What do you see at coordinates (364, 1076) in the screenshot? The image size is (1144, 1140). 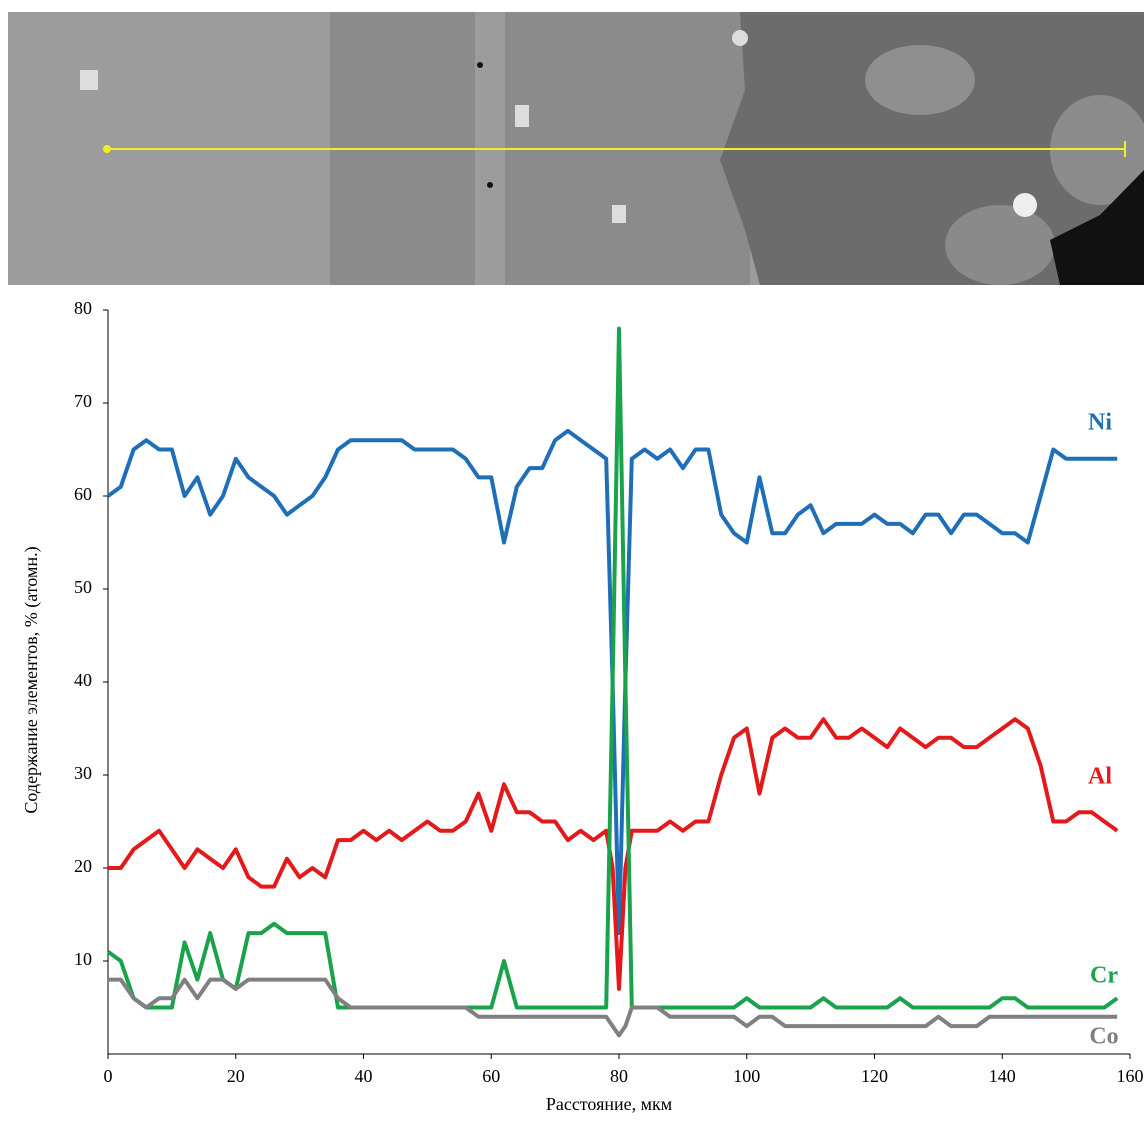 I see `x-tick-label: 40` at bounding box center [364, 1076].